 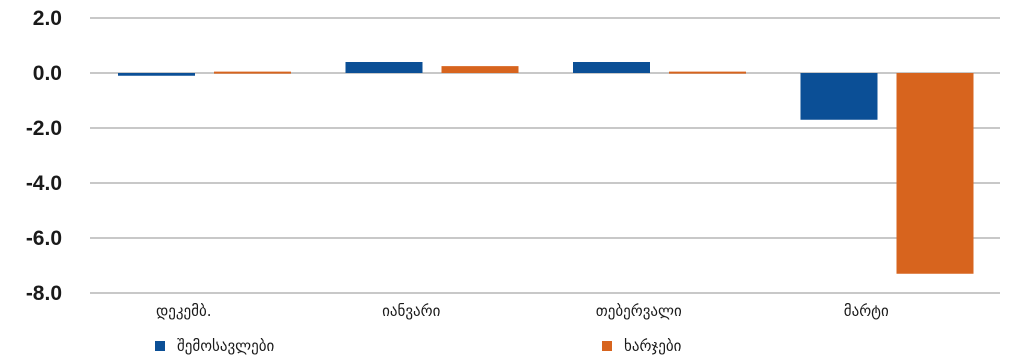 What do you see at coordinates (522, 311) in the screenshot?
I see `x-axis-category-labels: დეკემბ. იანვარი თებერვალი მარტი` at bounding box center [522, 311].